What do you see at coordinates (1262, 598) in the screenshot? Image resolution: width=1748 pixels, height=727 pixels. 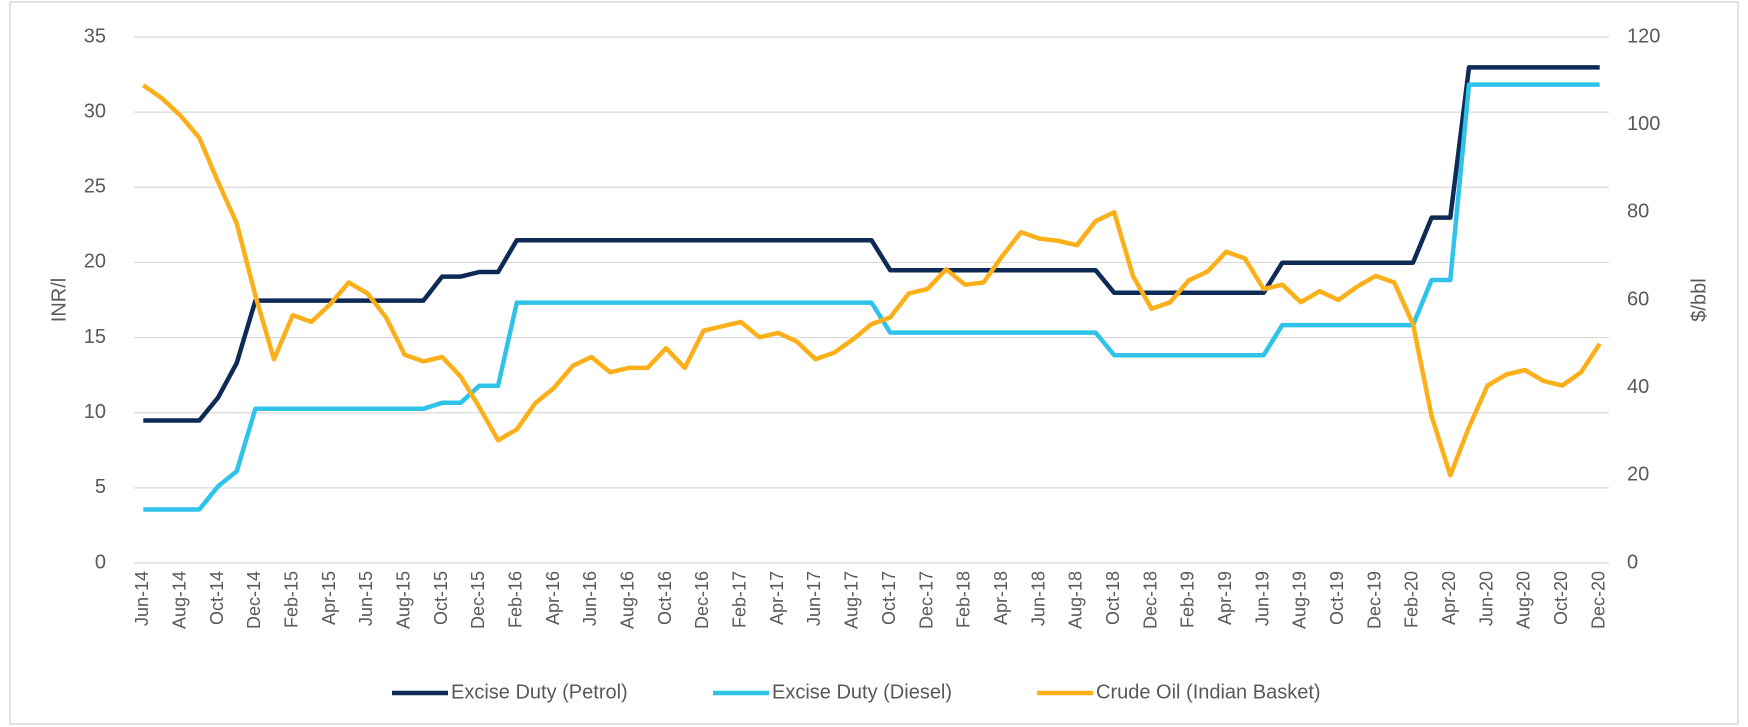 I see `x-tick-label: Jun-19` at bounding box center [1262, 598].